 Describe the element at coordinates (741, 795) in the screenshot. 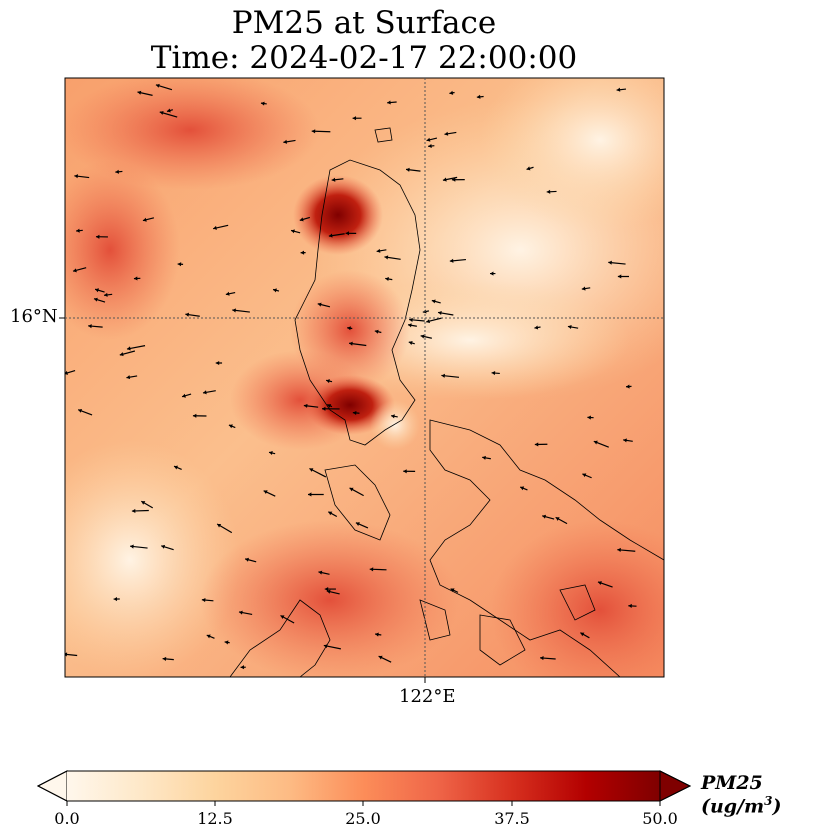

I see `colorbar-label: PM25 (ug/m3)` at that location.